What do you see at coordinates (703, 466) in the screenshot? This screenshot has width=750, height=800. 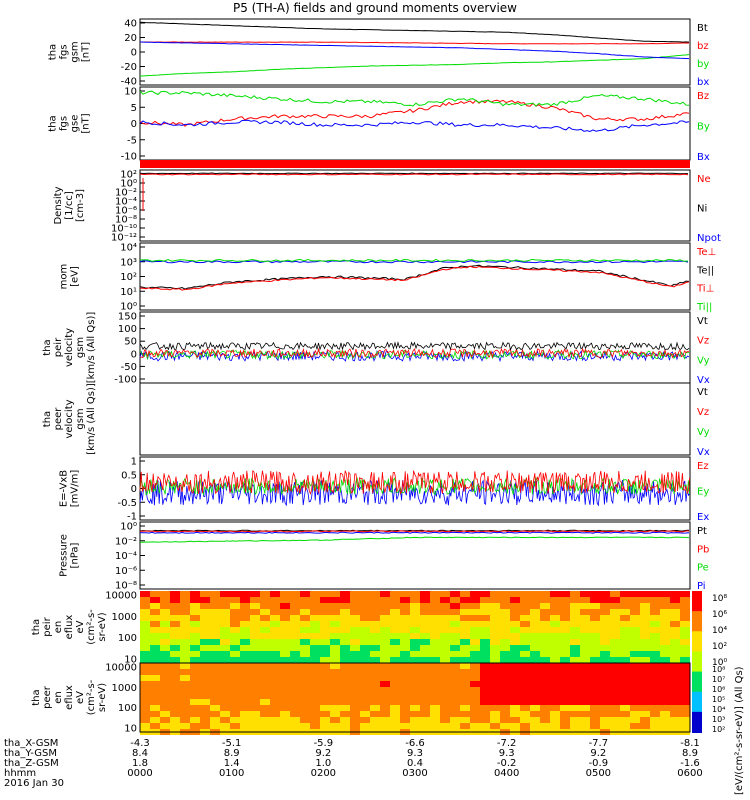 I see `efield-legend-0: Ez` at bounding box center [703, 466].